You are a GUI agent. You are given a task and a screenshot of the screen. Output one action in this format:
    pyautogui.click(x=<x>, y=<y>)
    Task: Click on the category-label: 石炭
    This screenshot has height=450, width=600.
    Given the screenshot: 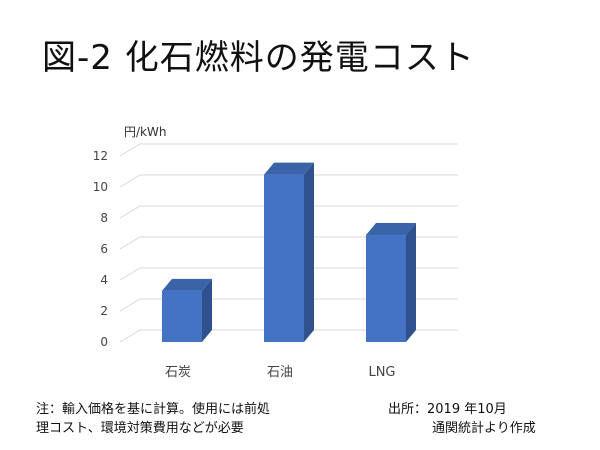 What is the action you would take?
    pyautogui.click(x=178, y=372)
    